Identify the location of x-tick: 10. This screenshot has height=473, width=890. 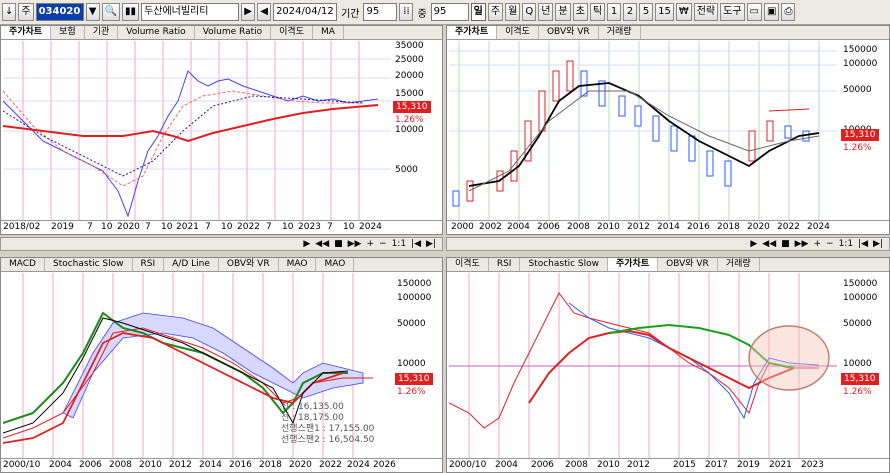
(288, 227).